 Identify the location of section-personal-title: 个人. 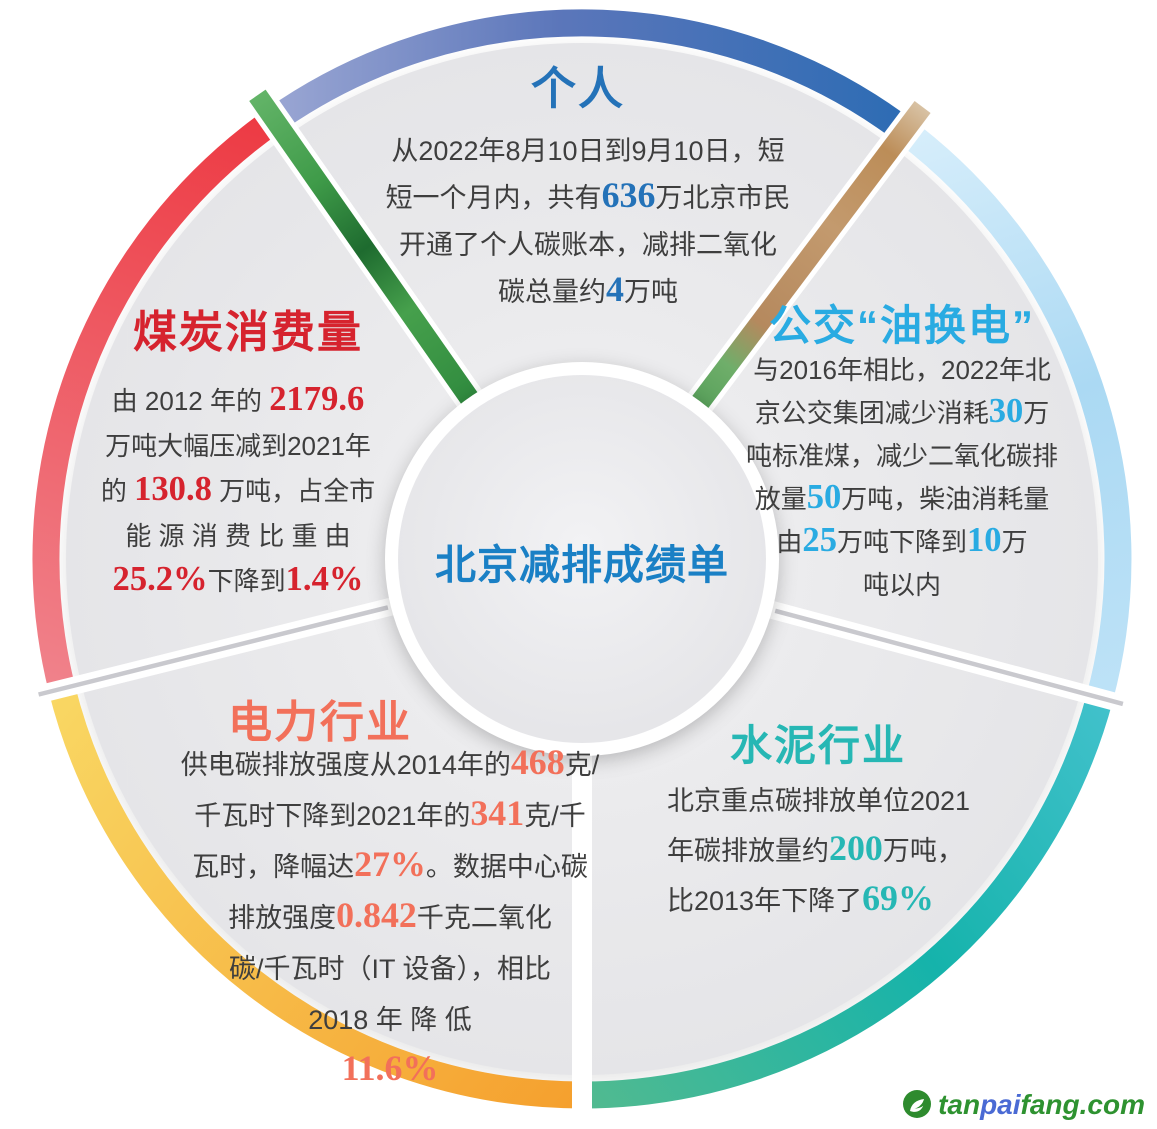
(577, 88).